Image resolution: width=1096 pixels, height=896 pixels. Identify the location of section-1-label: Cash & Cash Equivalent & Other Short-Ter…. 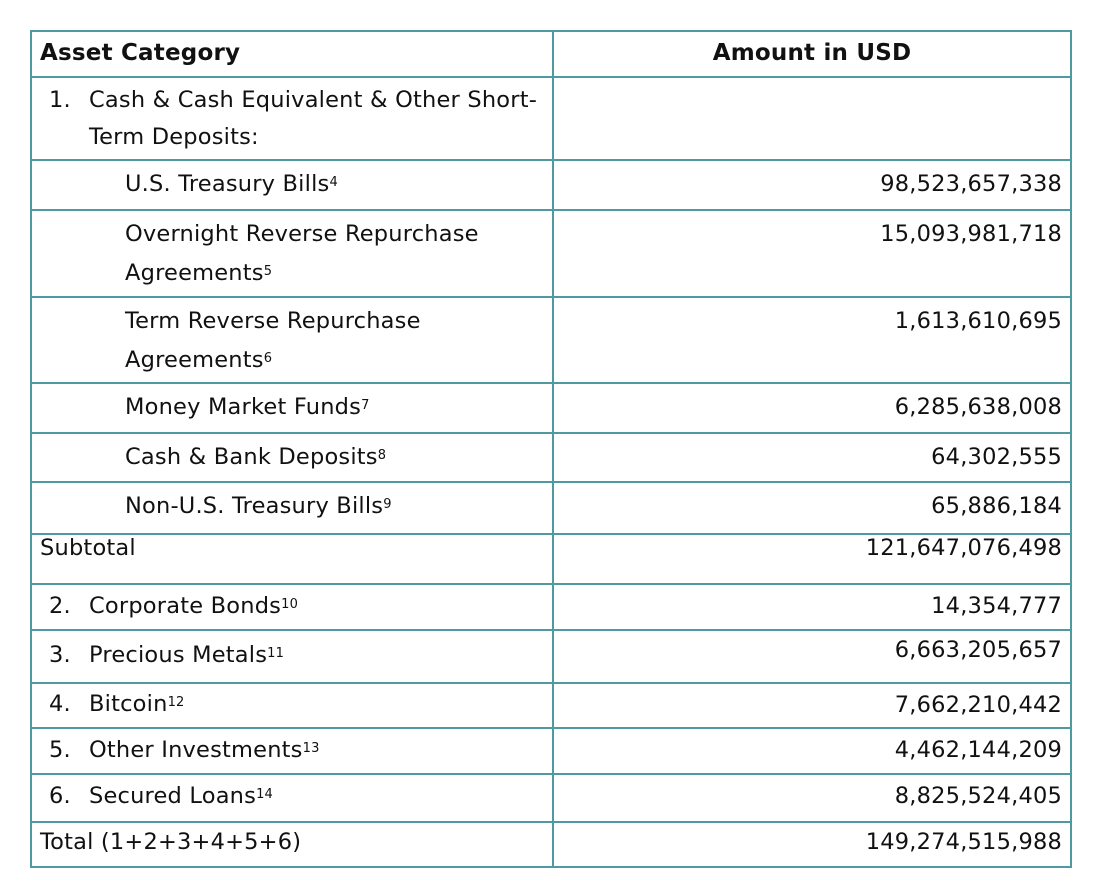
(313, 118).